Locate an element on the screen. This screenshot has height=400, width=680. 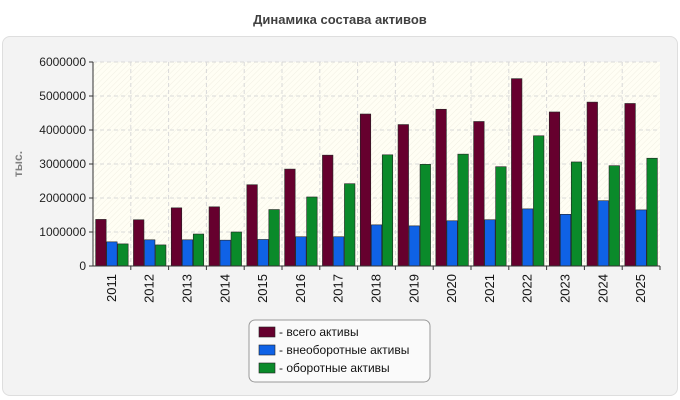
x-tick-label: 2015 is located at coordinates (262, 288).